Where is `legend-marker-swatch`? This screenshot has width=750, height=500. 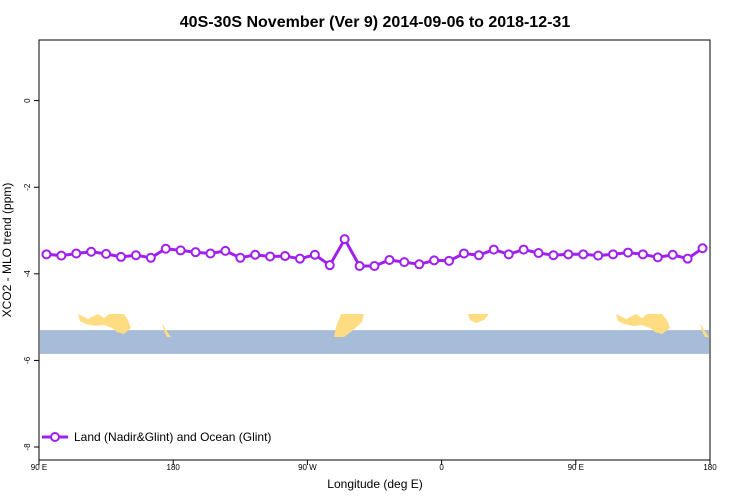 legend-marker-swatch is located at coordinates (55, 437).